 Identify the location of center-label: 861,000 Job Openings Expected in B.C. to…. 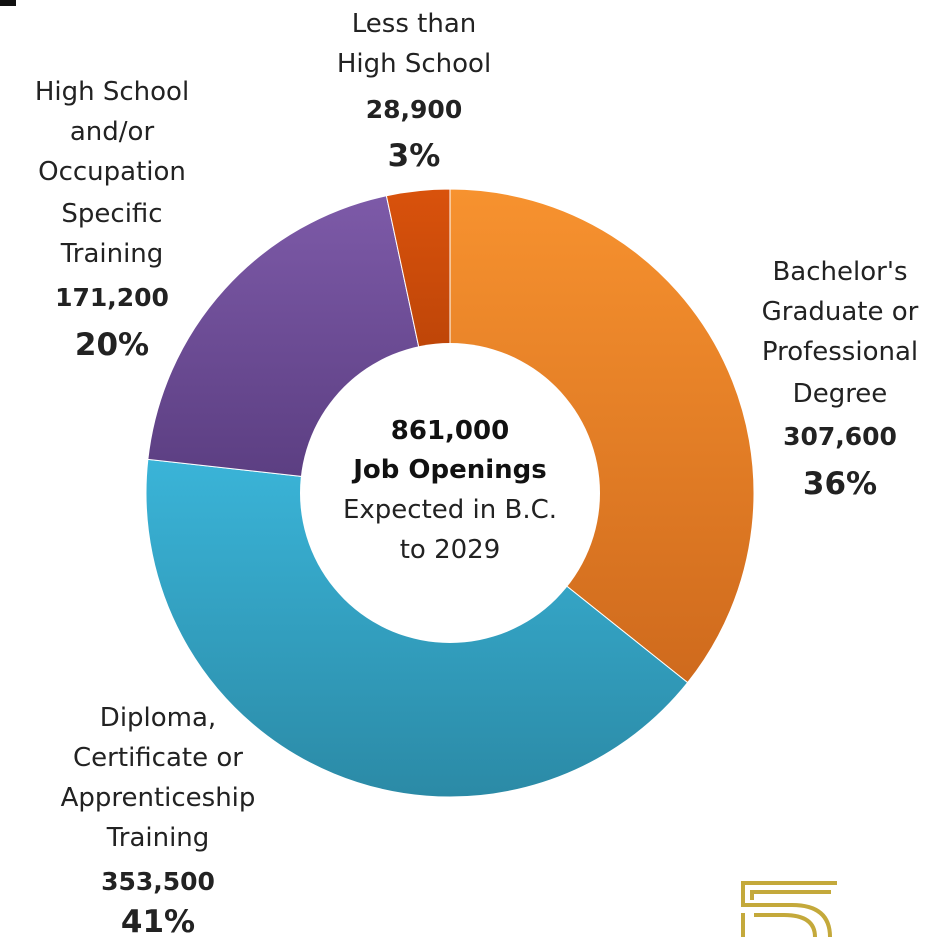
(450, 490).